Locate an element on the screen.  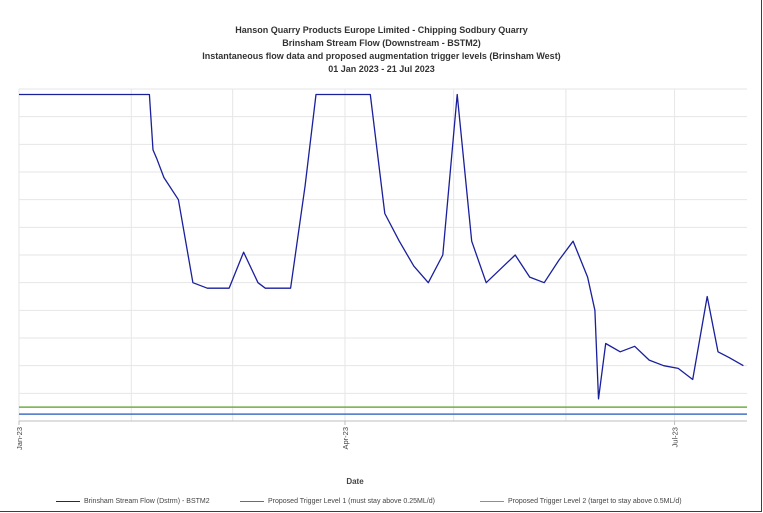
legend-item-flow: Brinsham Stream Flow (Dstrm) - BSTM2 is located at coordinates (133, 501).